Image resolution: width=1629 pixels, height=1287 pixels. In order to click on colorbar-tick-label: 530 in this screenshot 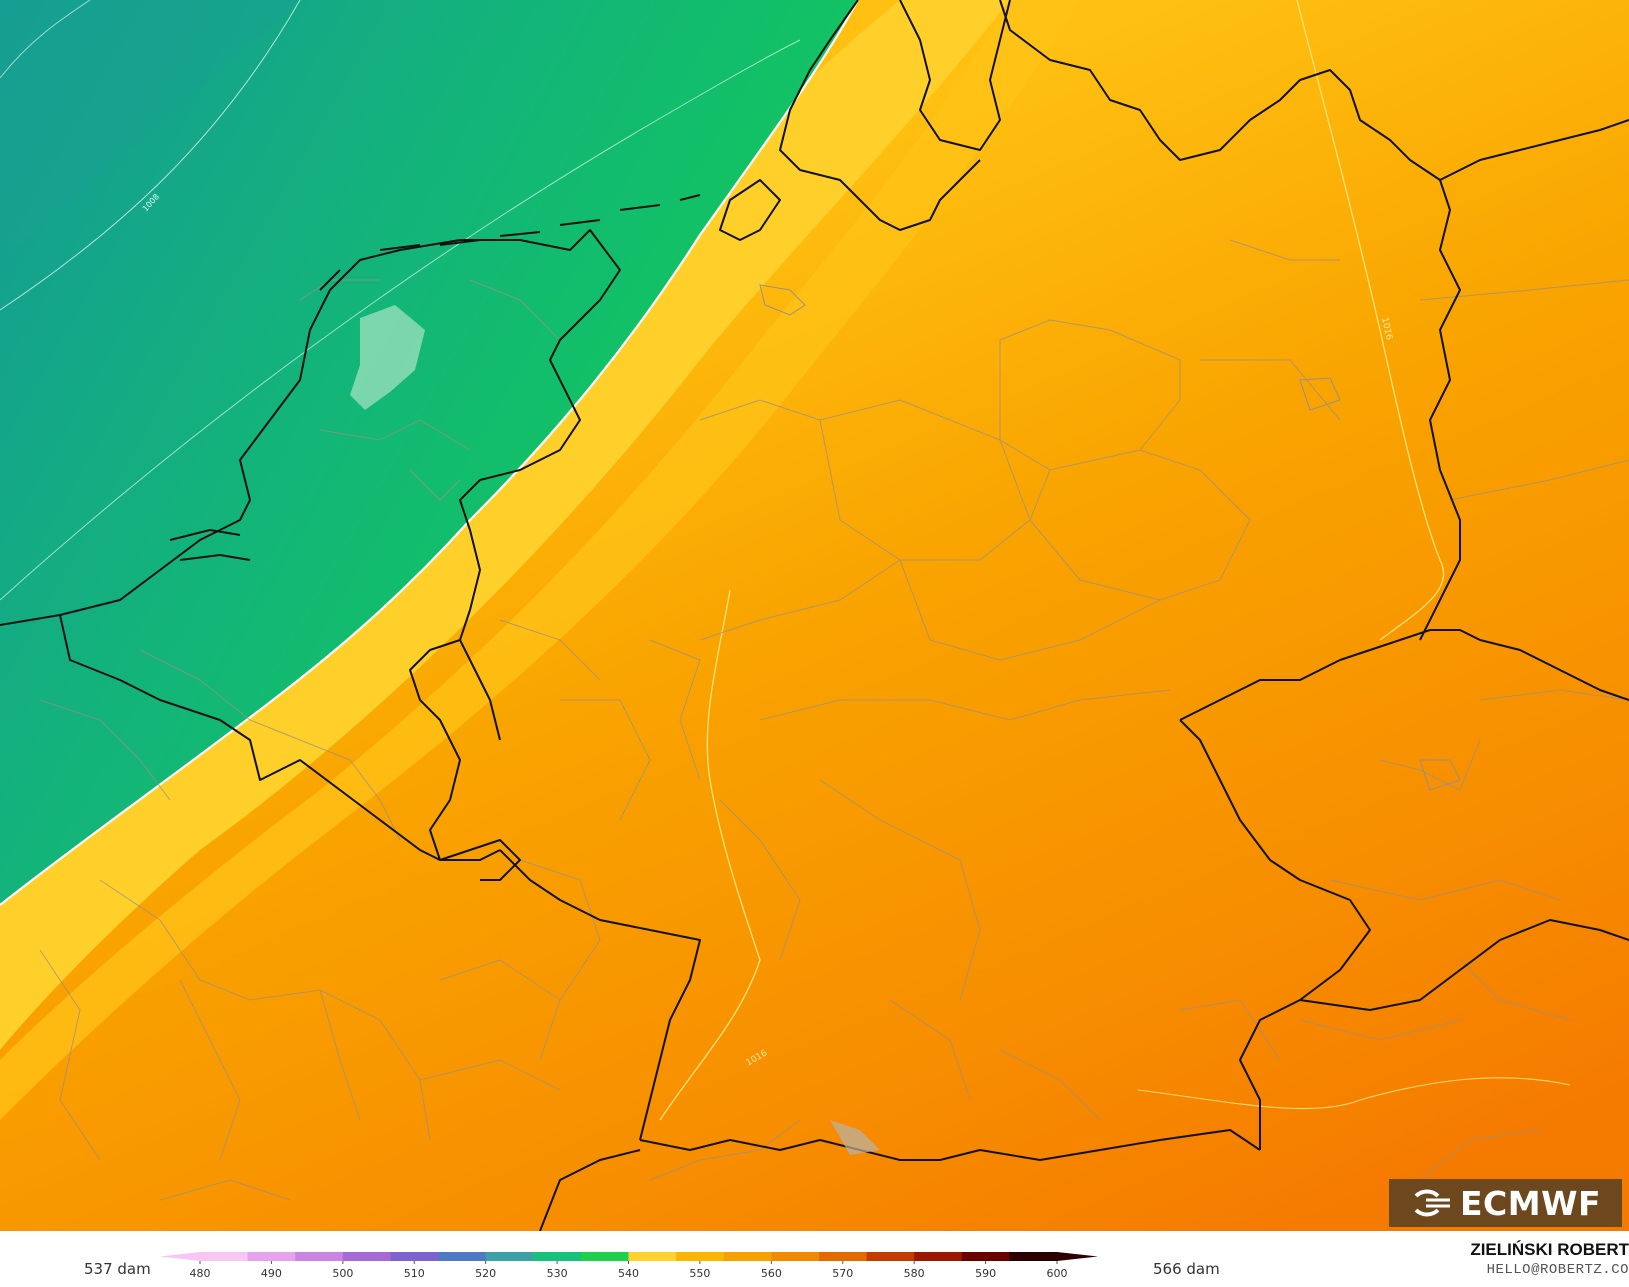, I will do `click(557, 1273)`.